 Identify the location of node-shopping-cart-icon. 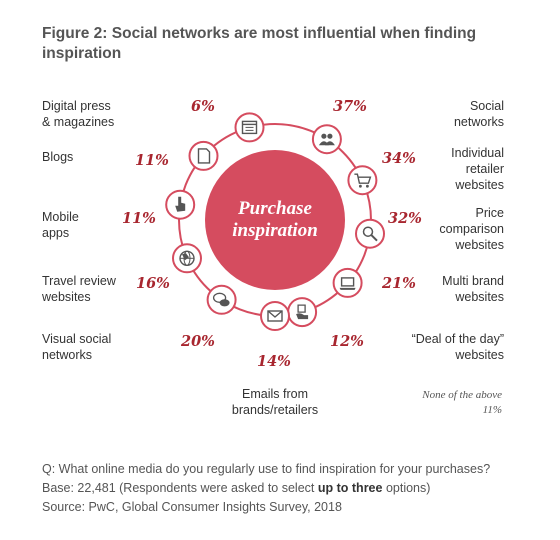
(362, 180).